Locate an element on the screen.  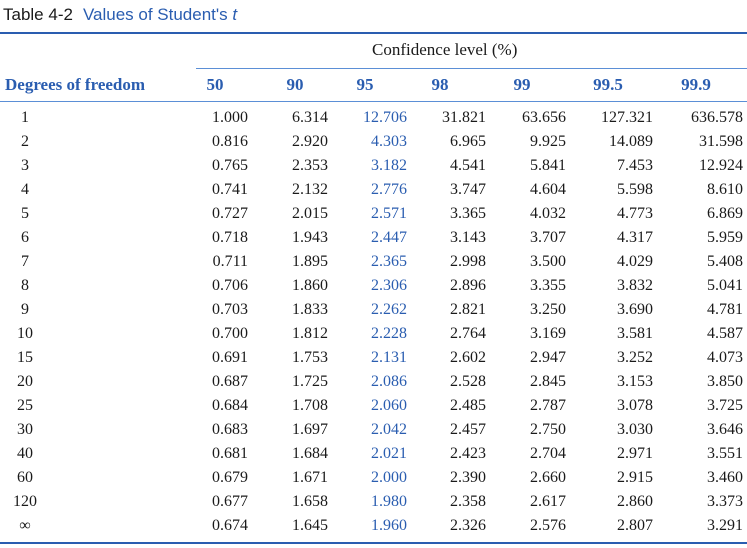
table-caption: Table 4-2 Values of Student's t is located at coordinates (373, 15).